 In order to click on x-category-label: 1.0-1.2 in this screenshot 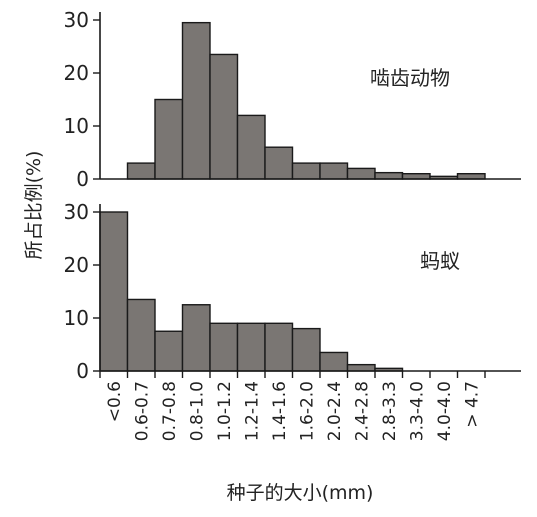, I will do `click(225, 411)`.